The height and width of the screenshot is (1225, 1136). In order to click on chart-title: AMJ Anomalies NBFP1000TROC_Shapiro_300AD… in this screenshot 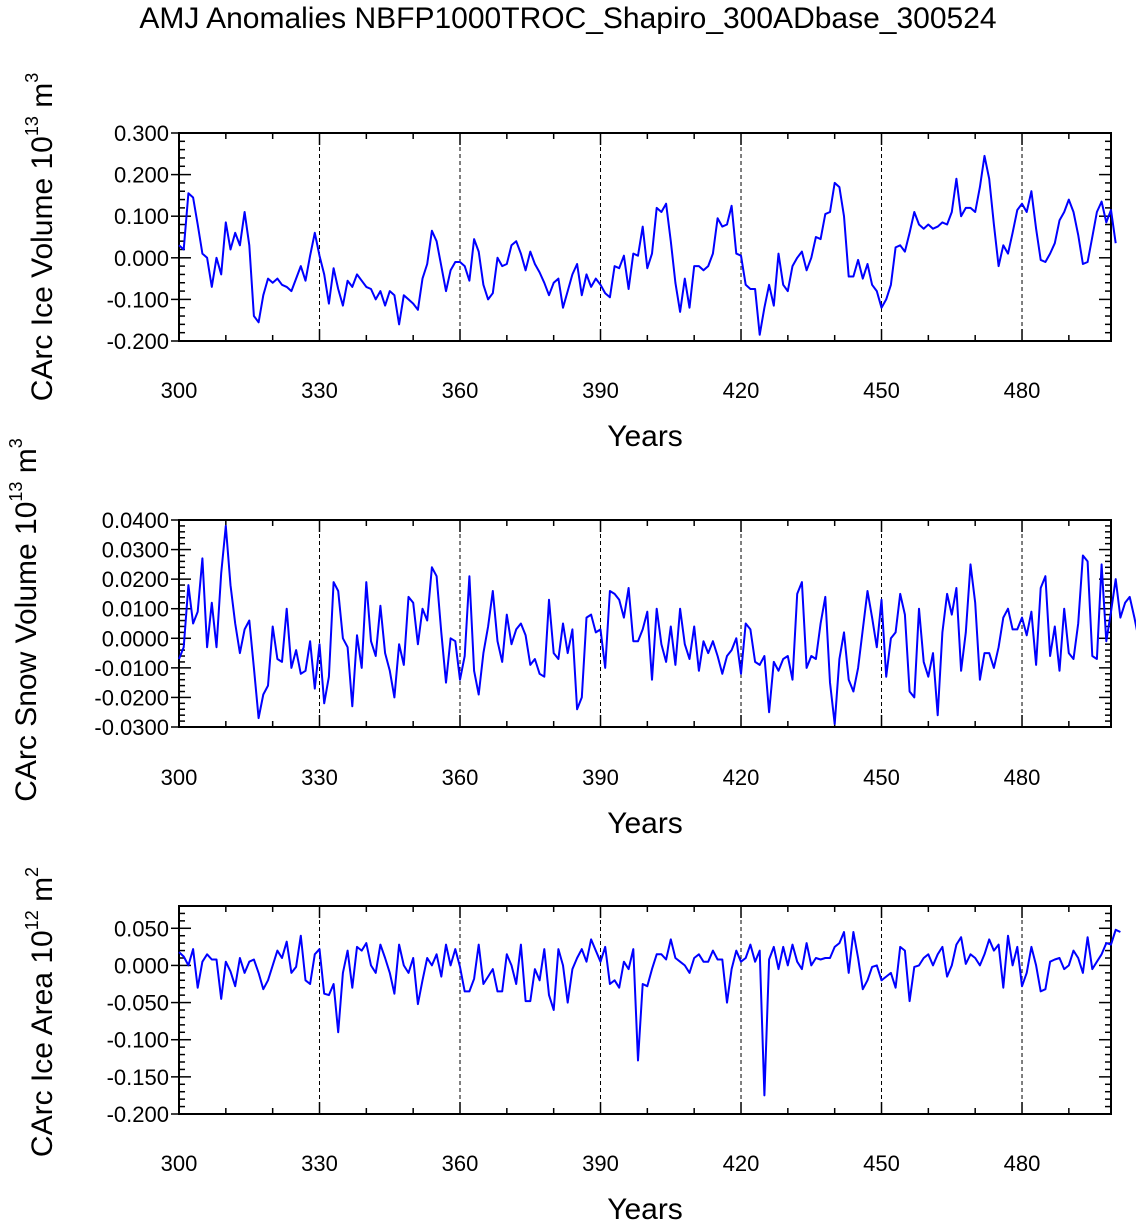, I will do `click(568, 18)`.